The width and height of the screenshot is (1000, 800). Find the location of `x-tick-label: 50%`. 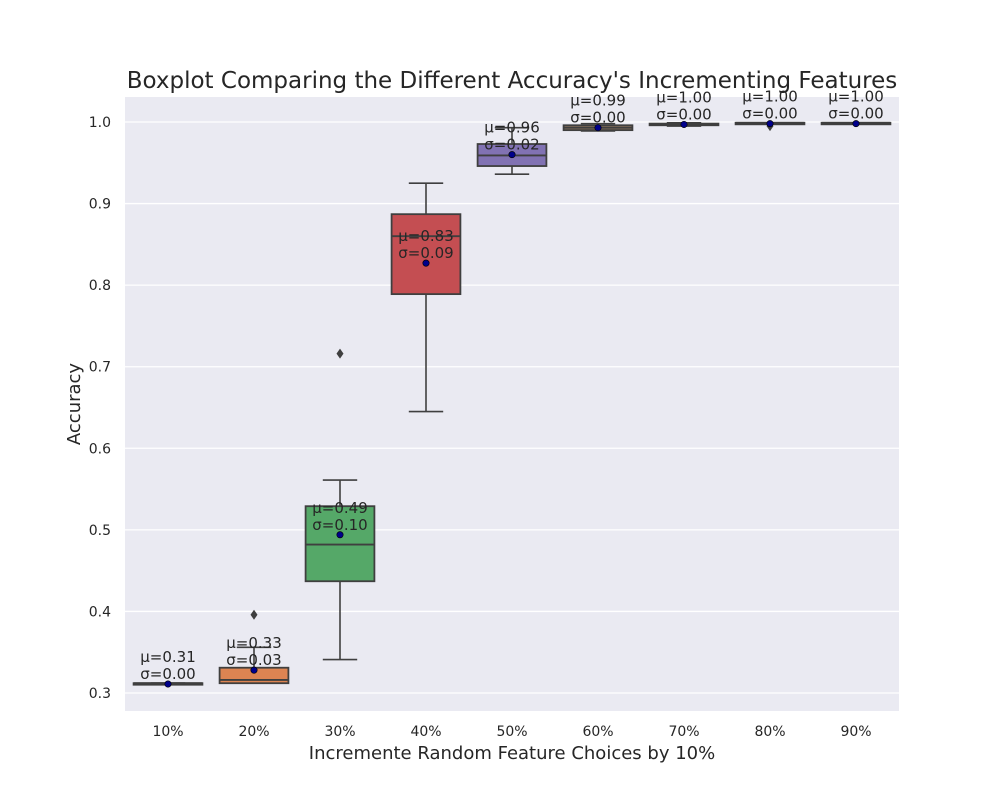

x-tick-label: 50% is located at coordinates (511, 732).